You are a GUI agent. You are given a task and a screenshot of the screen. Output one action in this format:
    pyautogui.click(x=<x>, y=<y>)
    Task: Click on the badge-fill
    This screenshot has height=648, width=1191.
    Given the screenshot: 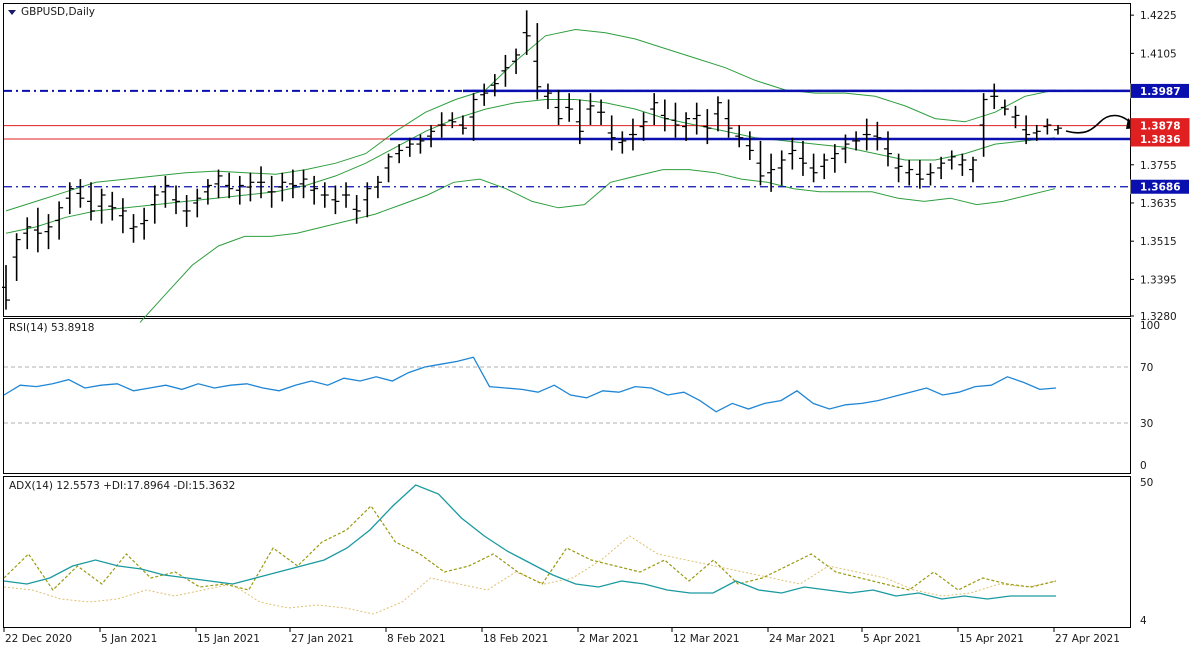 What is the action you would take?
    pyautogui.click(x=1160, y=90)
    